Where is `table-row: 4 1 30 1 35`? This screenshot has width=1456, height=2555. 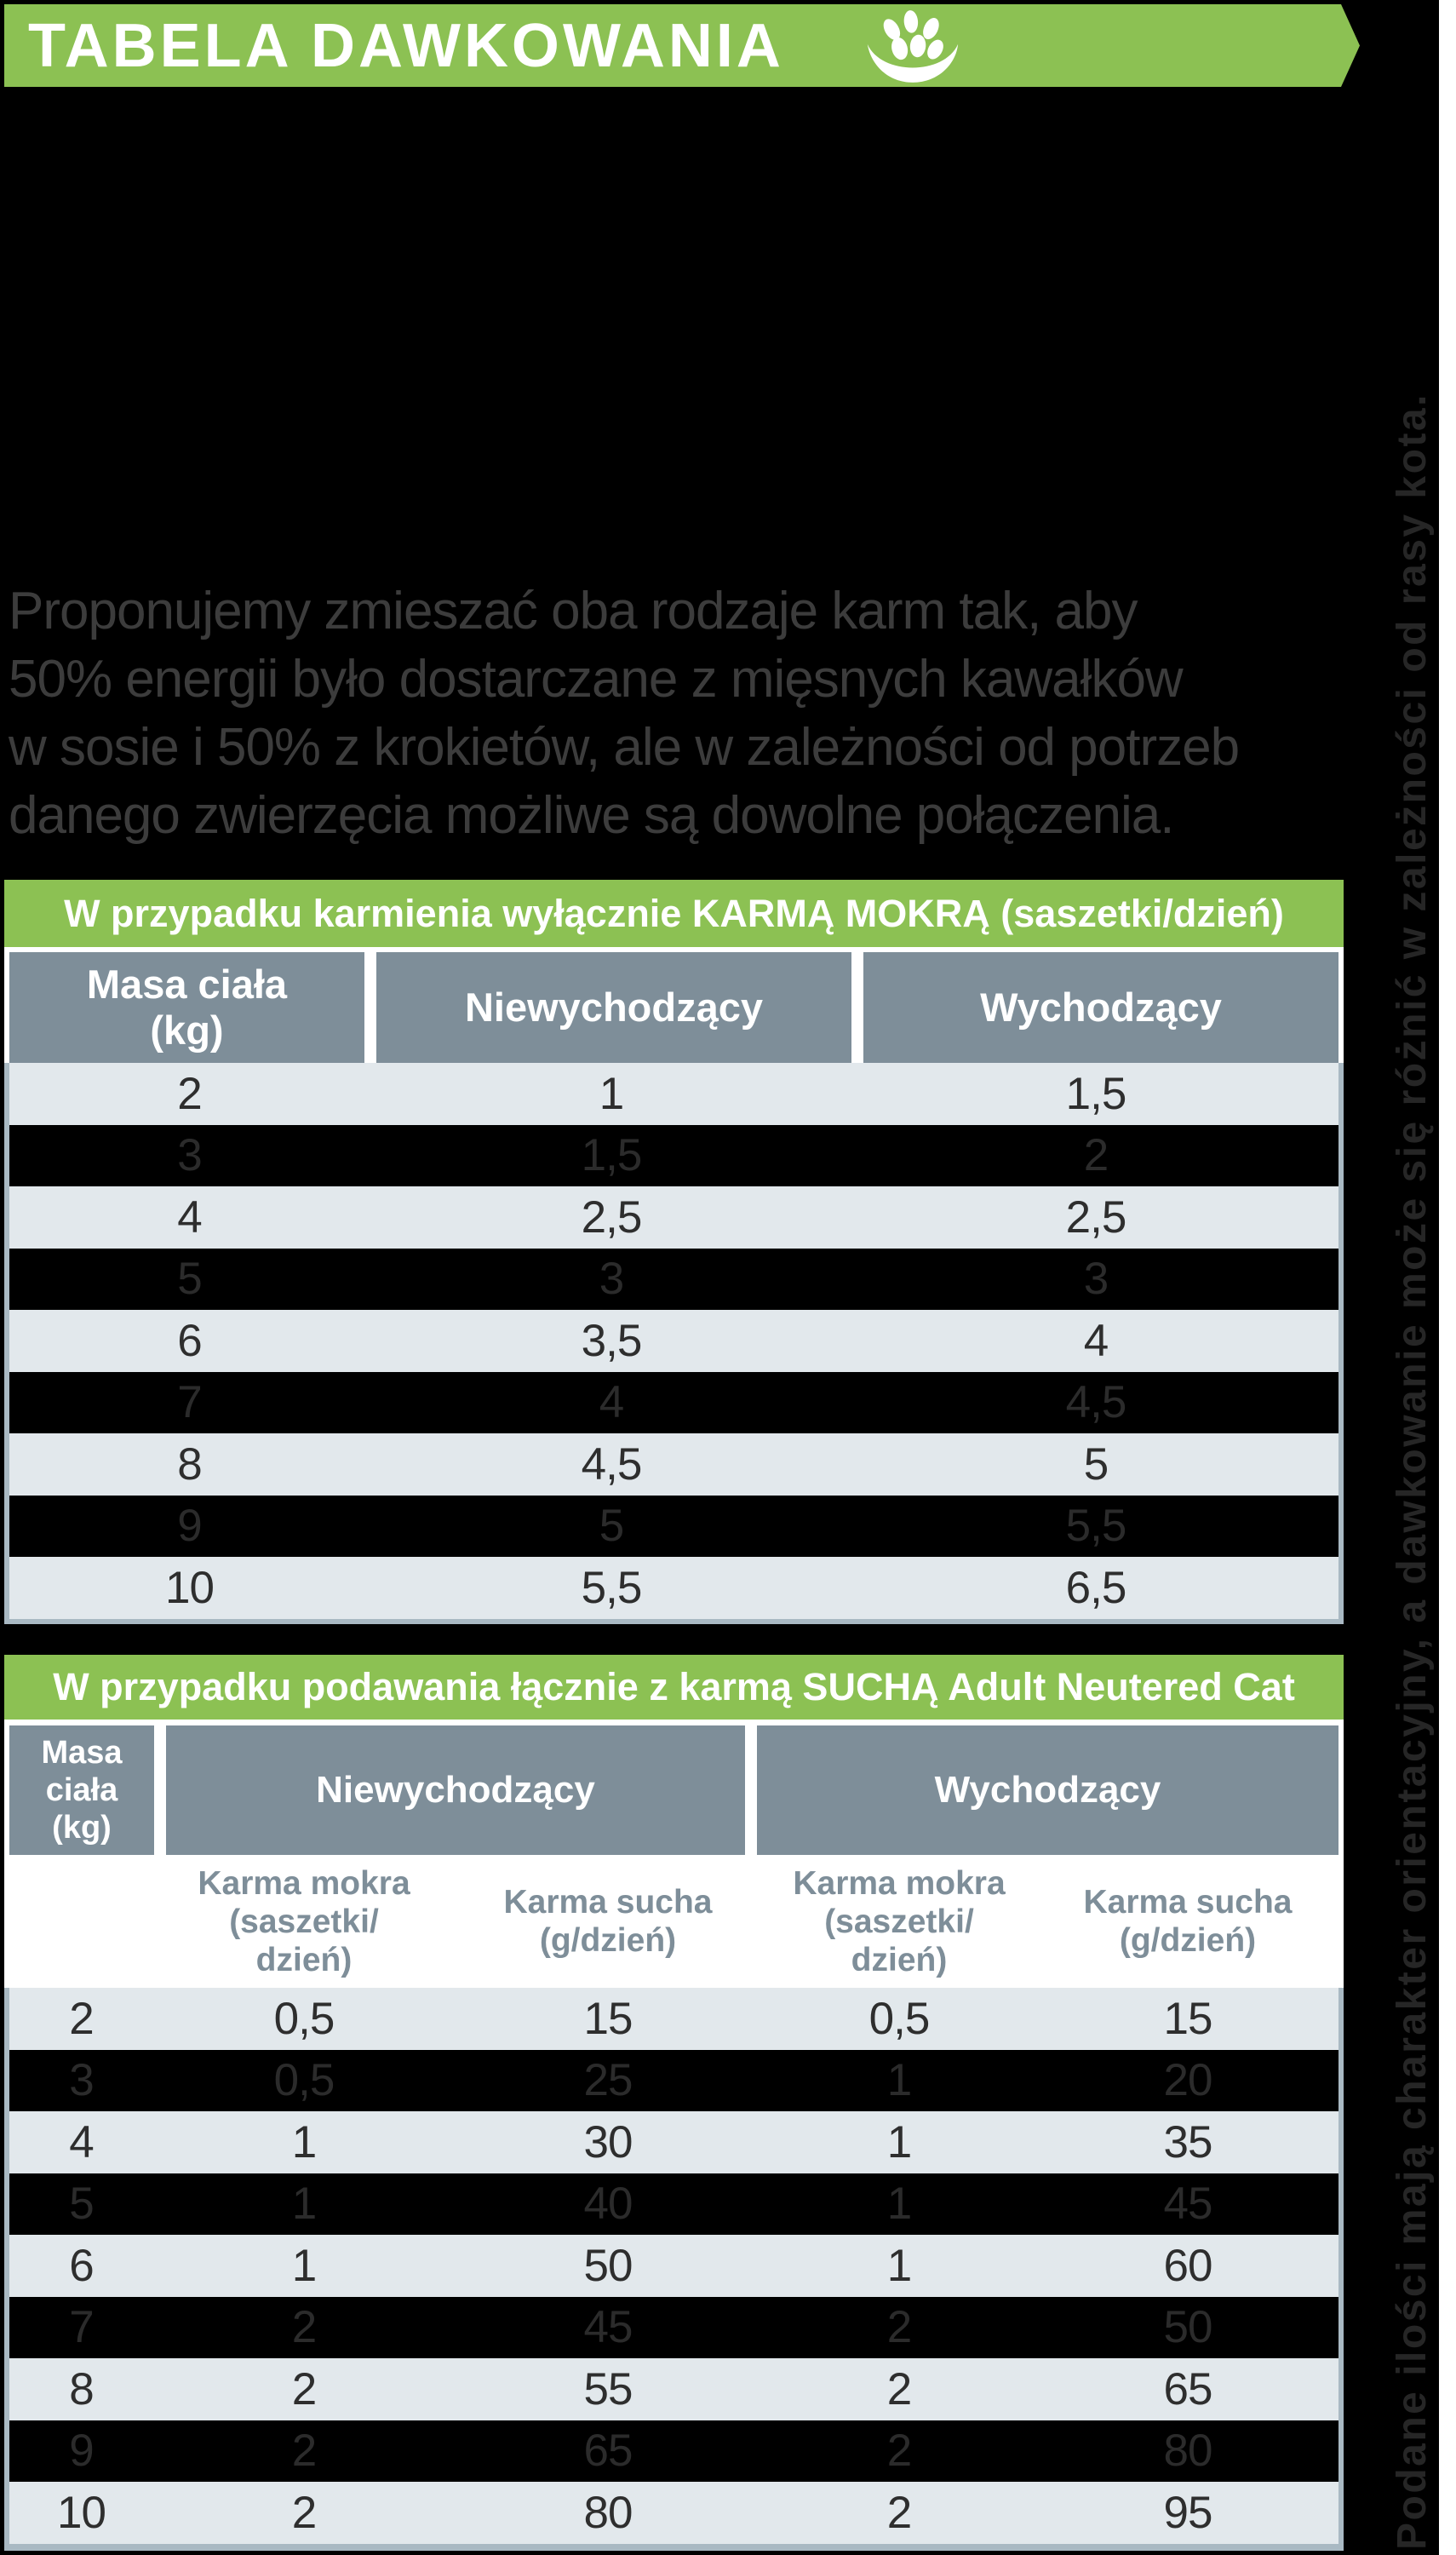 table-row: 4 1 30 1 35 is located at coordinates (673, 2142).